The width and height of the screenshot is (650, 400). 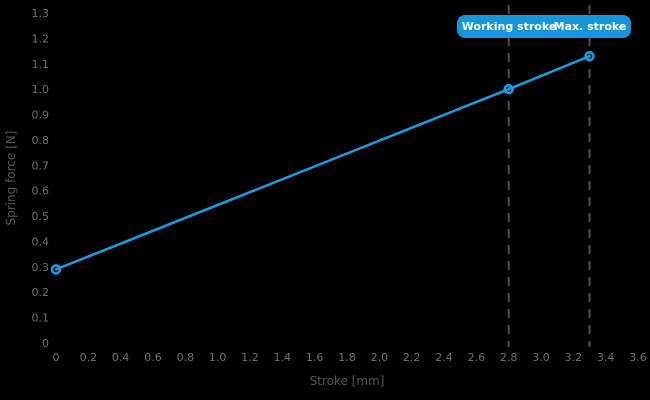 I want to click on y-tick-label: 0.1, so click(x=41, y=318).